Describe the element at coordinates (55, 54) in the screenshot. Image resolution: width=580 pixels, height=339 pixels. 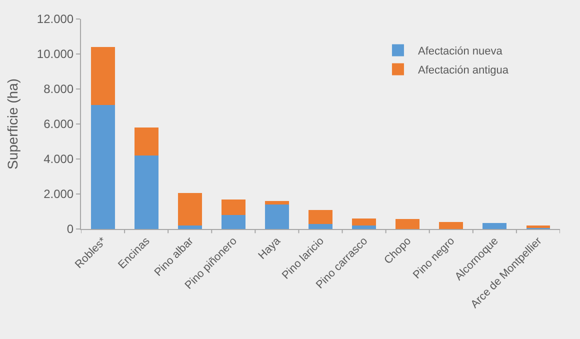
I see `y-tick-label: 10.000` at that location.